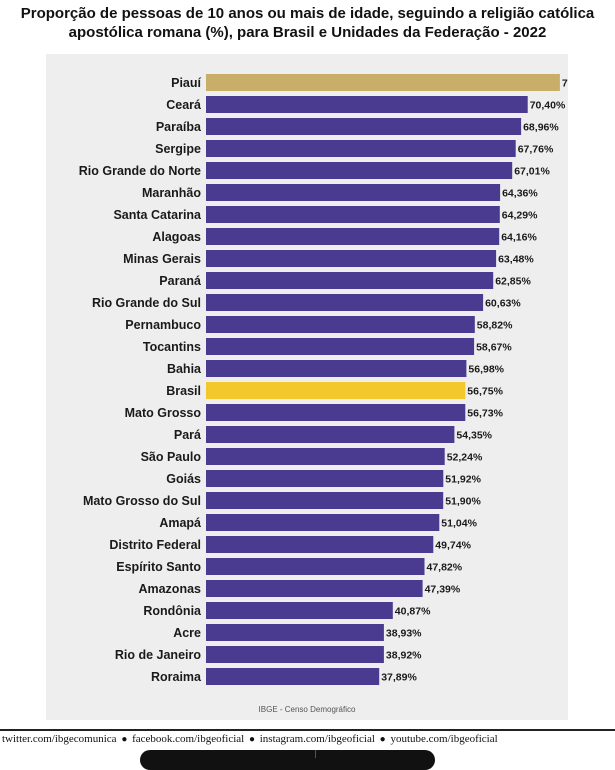 The height and width of the screenshot is (770, 615). What do you see at coordinates (142, 501) in the screenshot?
I see `category-label: Mato Grosso do Sul` at bounding box center [142, 501].